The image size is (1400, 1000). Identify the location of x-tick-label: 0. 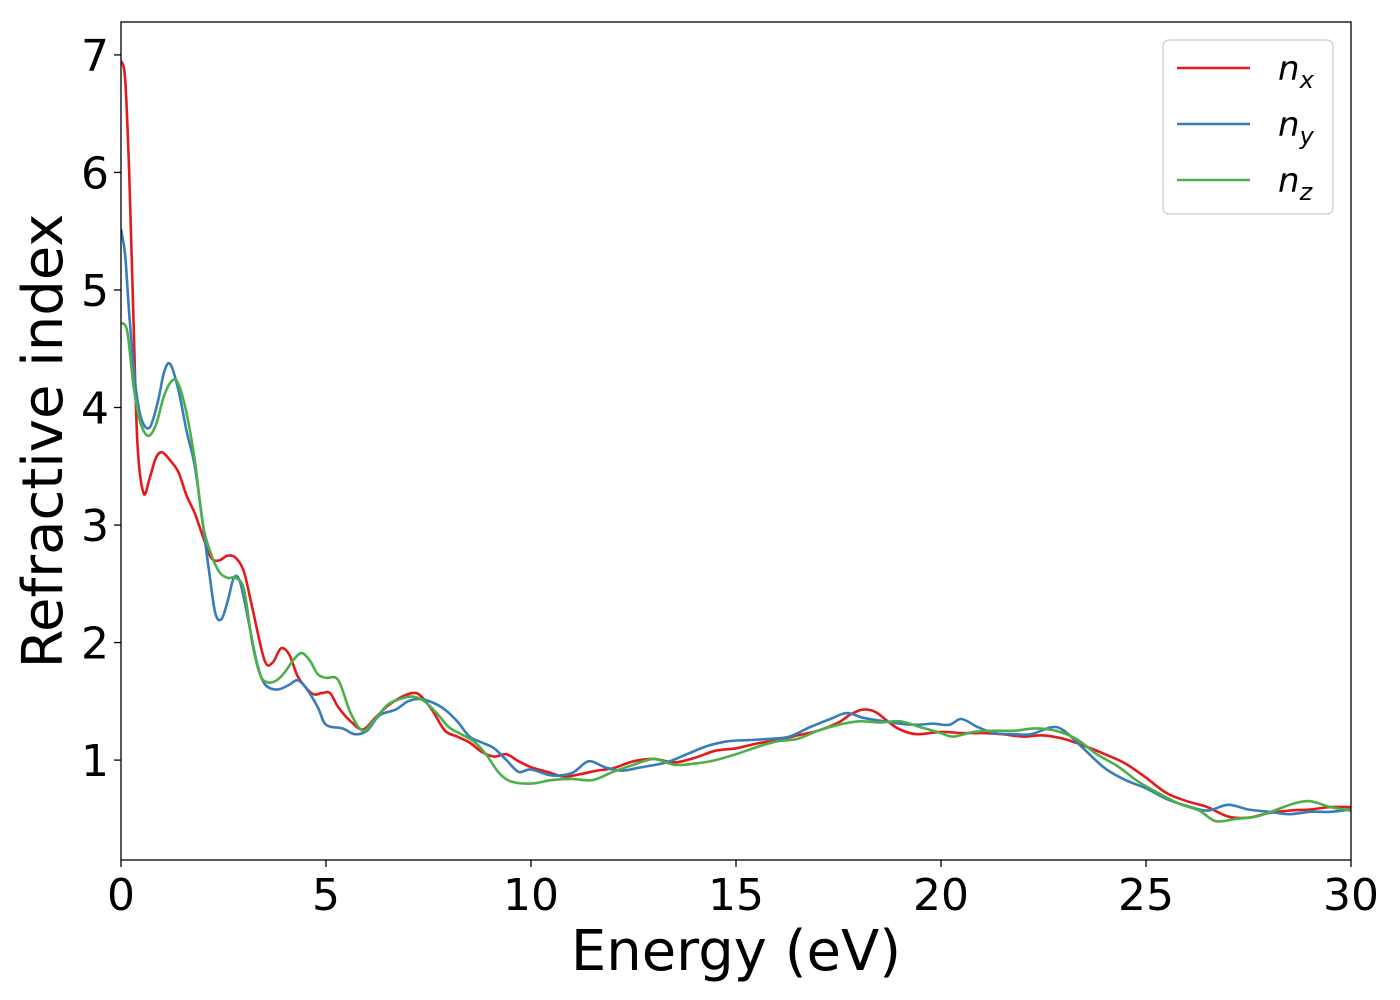
(121, 895).